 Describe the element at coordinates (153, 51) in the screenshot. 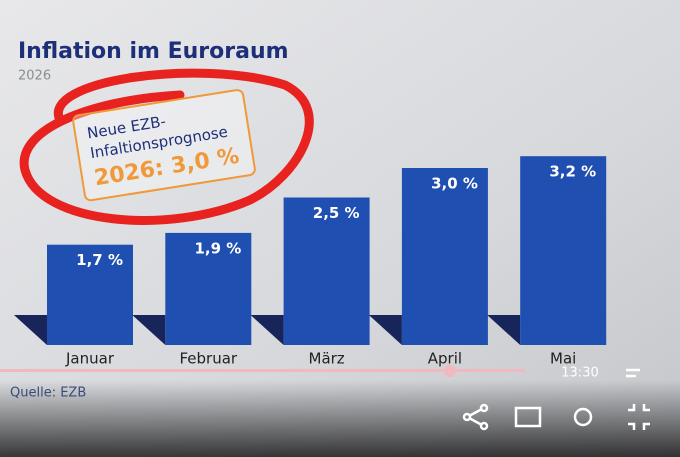

I see `chart-title: Inflation im Euroraum` at that location.